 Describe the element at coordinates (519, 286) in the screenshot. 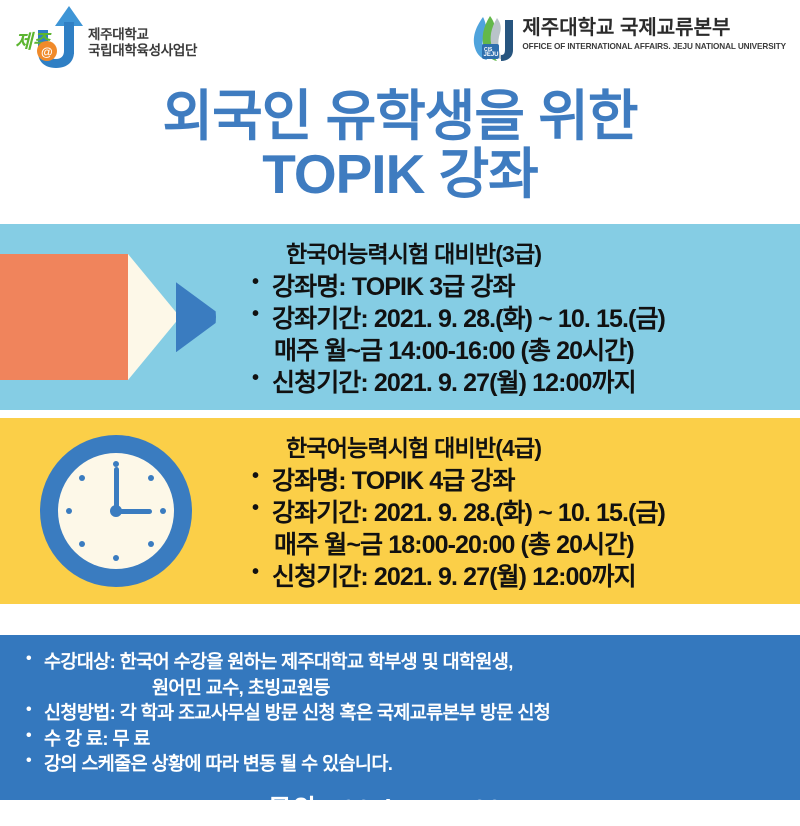

I see `course-item-name: 강좌명: TOPIK 3급 강좌` at that location.